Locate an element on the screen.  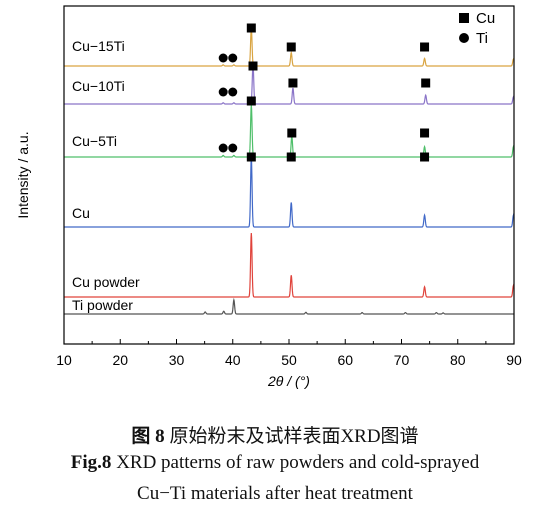
series-line-cu-10ti is located at coordinates (289, 84).